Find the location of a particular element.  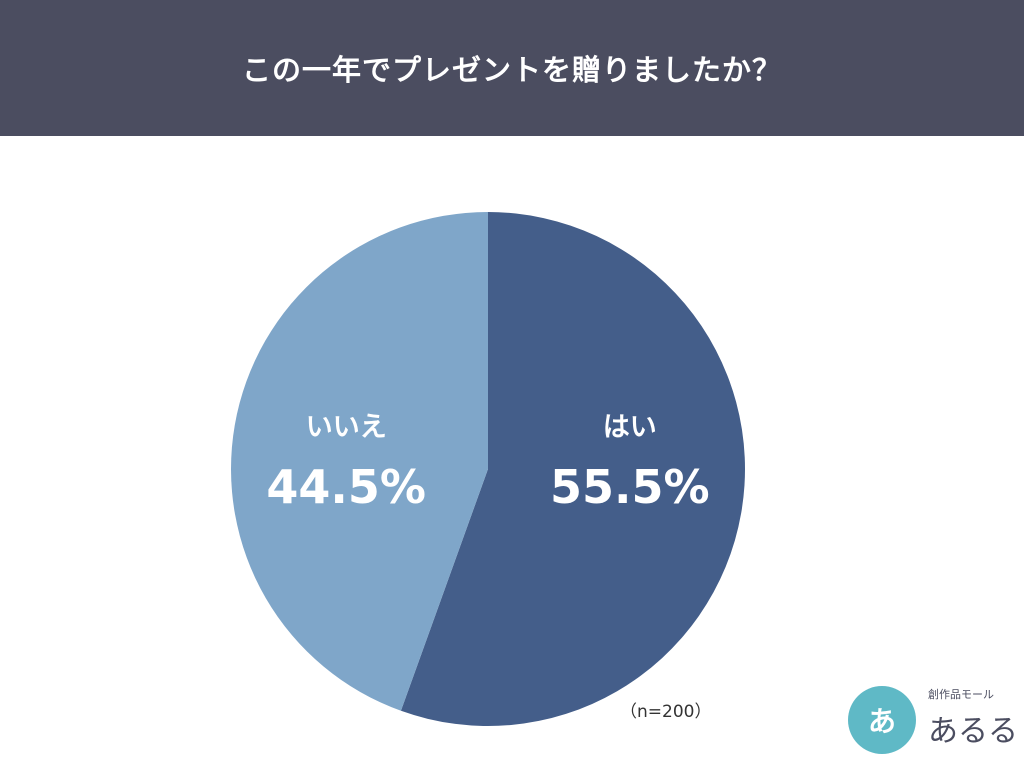

brand-logo: あ 創作品モール あるる is located at coordinates (928, 720).